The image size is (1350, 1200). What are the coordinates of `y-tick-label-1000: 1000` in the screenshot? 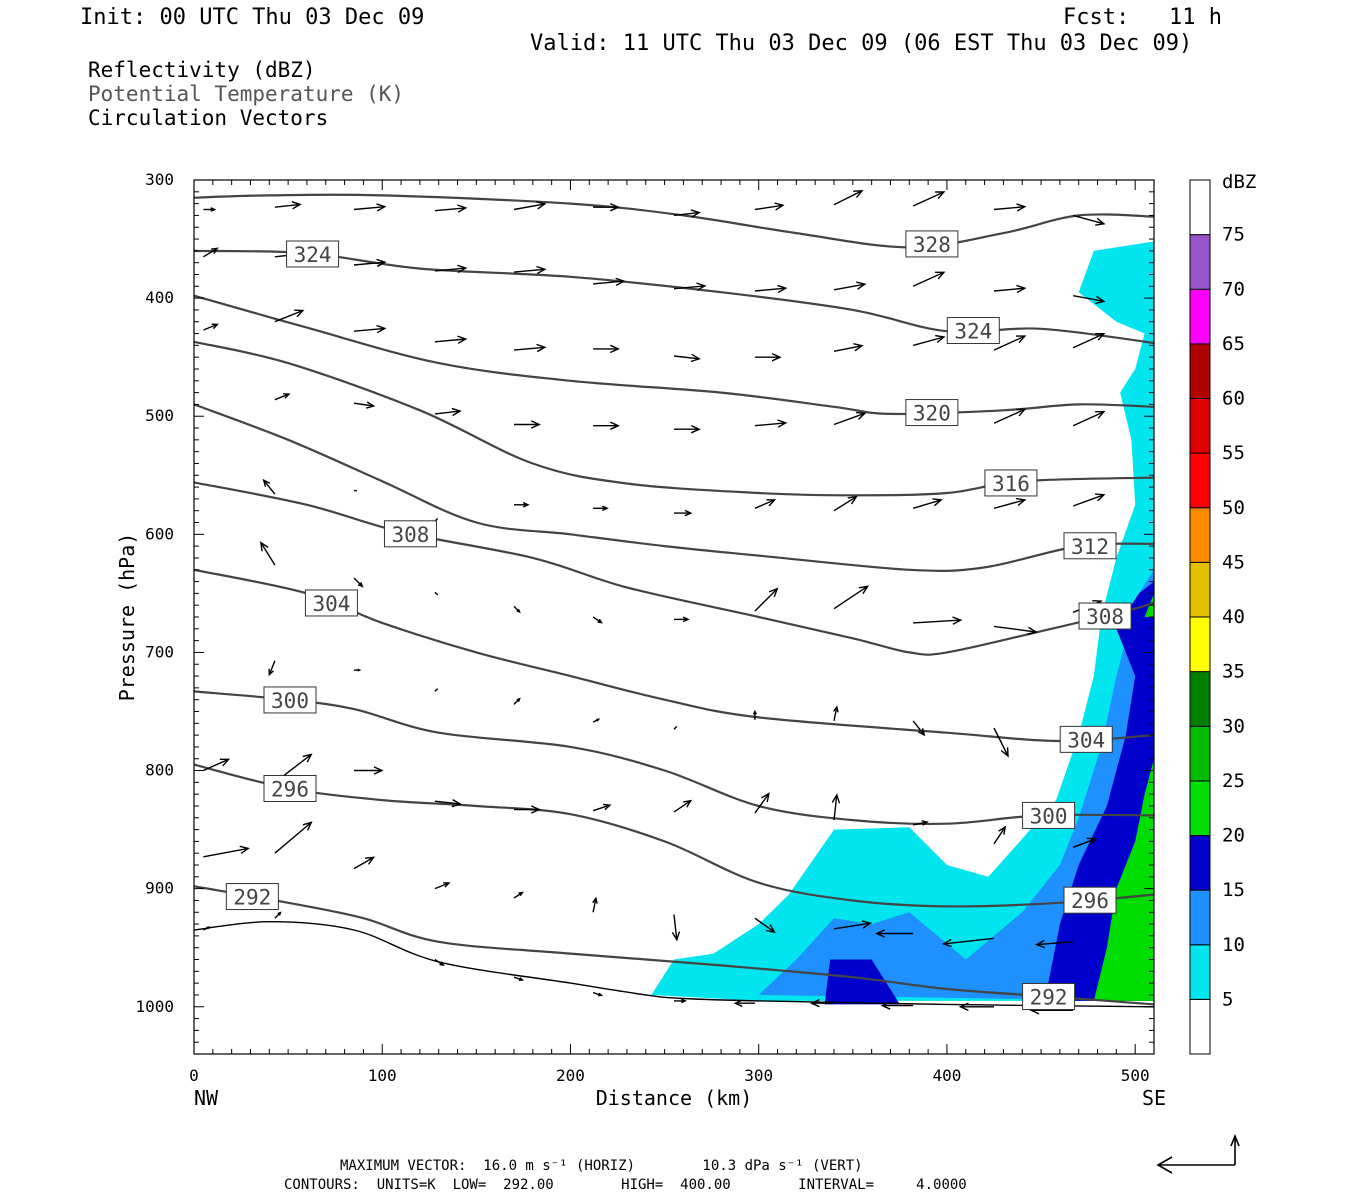 It's located at (154, 1006).